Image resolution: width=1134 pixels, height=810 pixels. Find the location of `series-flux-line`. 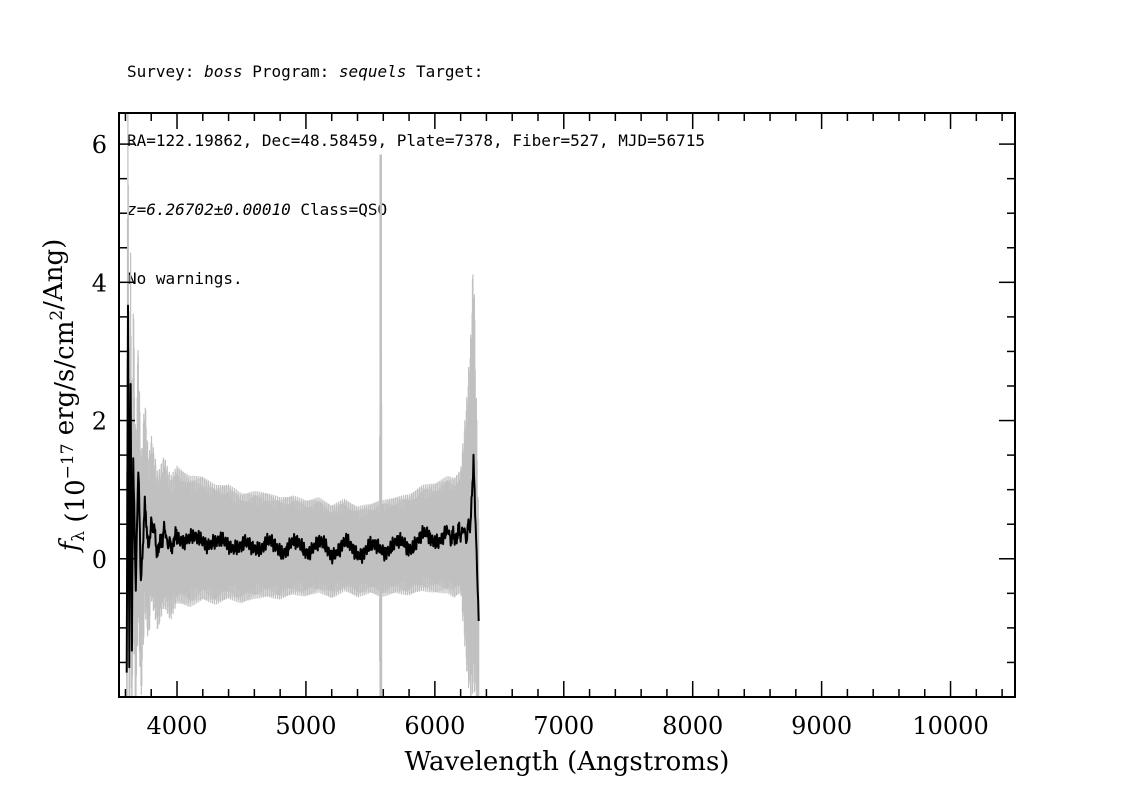

series-flux-line is located at coordinates (302, 488).